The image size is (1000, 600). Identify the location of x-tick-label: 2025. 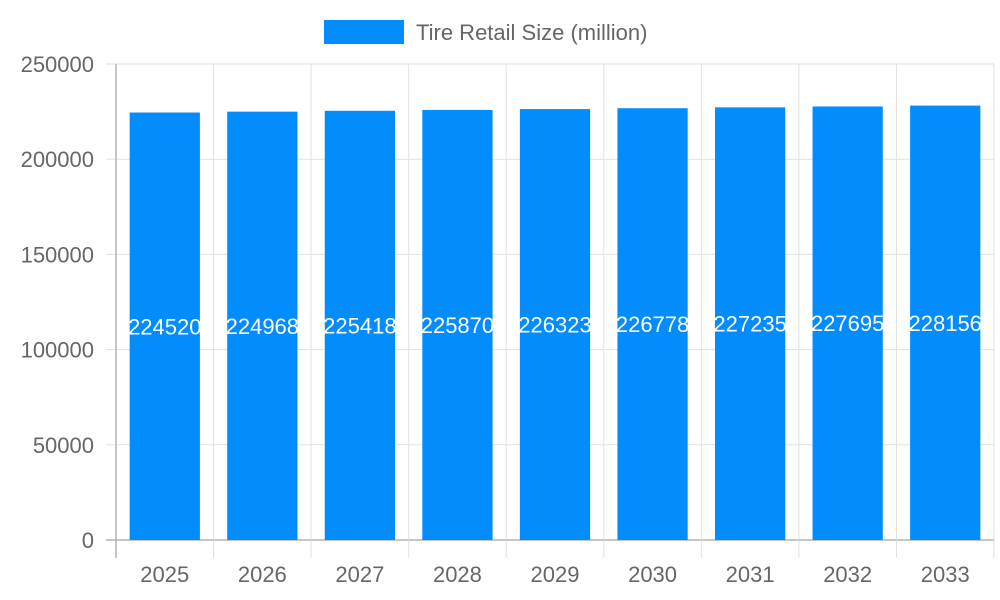
(164, 574).